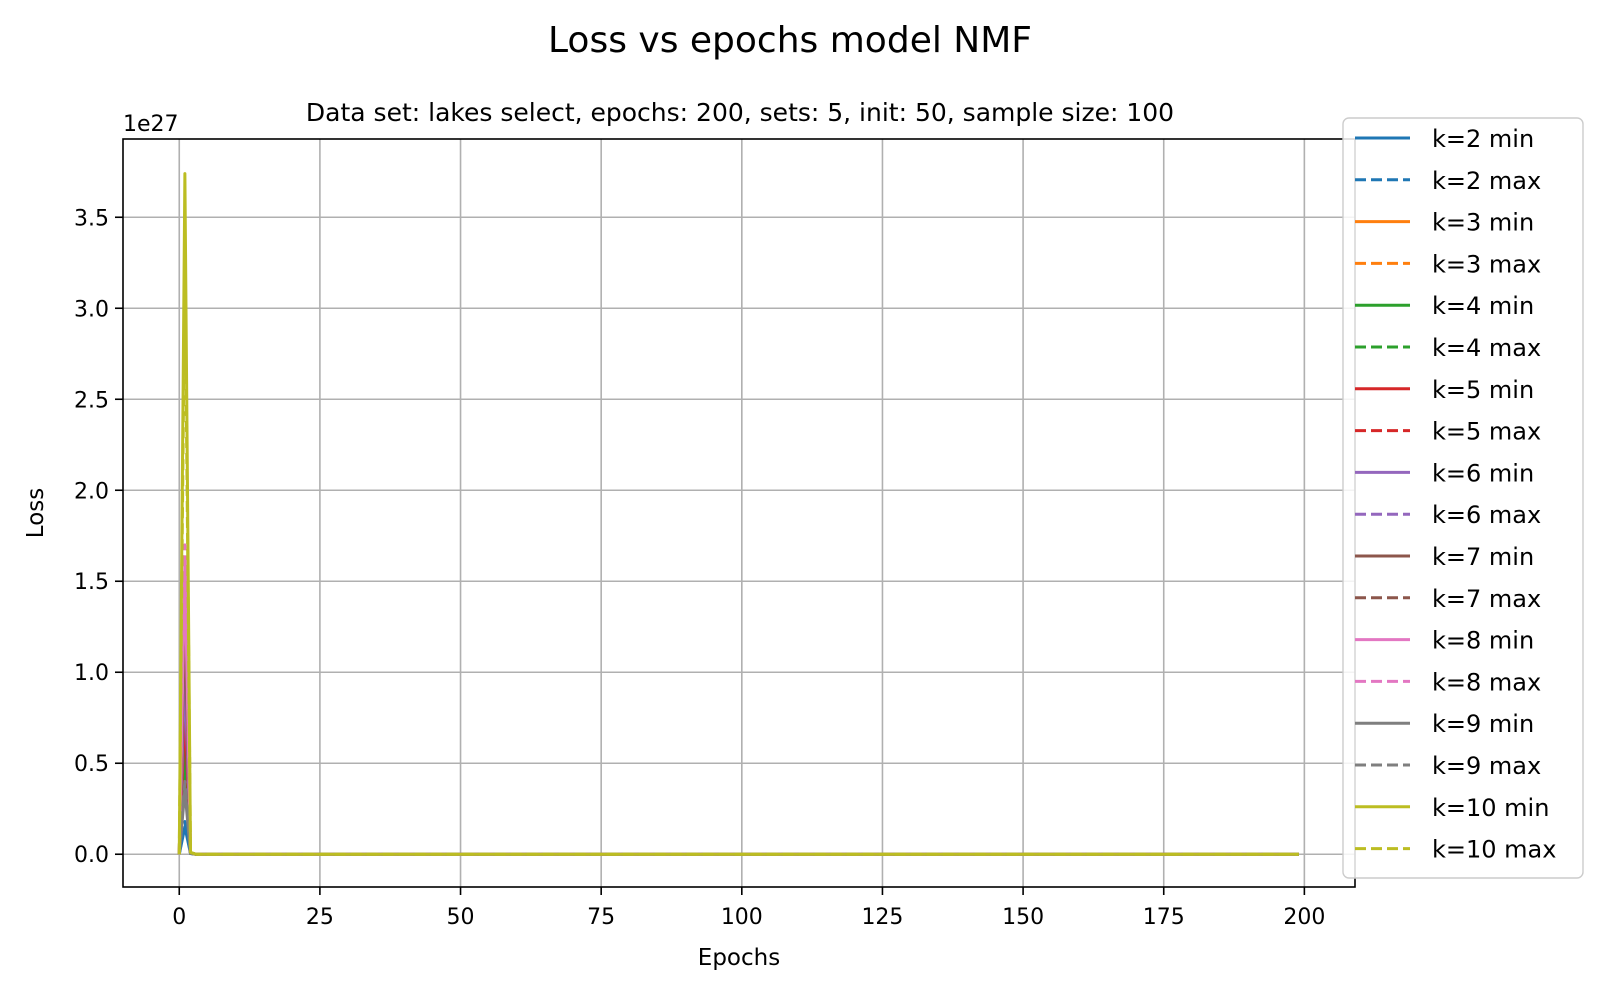  I want to click on legend-label: k=10 max, so click(1494, 850).